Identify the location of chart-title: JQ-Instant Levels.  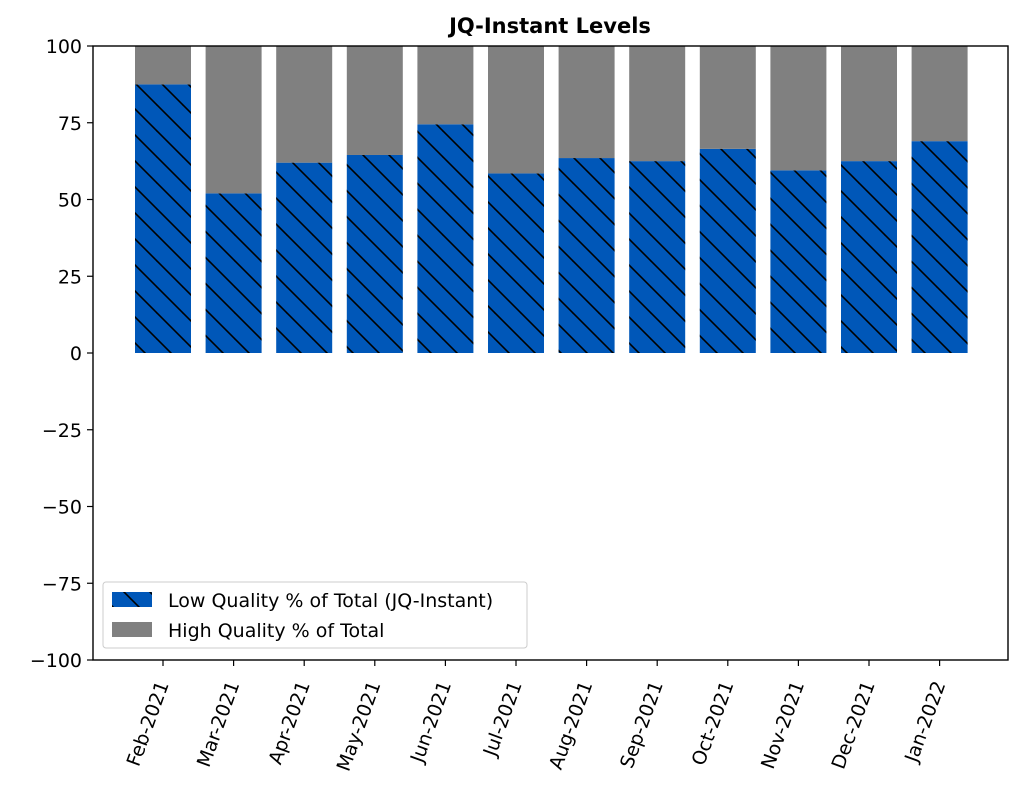
(549, 26).